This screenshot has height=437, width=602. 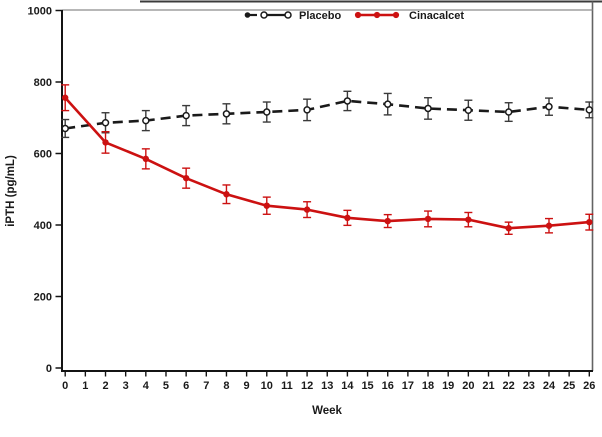 I want to click on x-tick-label: 14, so click(x=347, y=386).